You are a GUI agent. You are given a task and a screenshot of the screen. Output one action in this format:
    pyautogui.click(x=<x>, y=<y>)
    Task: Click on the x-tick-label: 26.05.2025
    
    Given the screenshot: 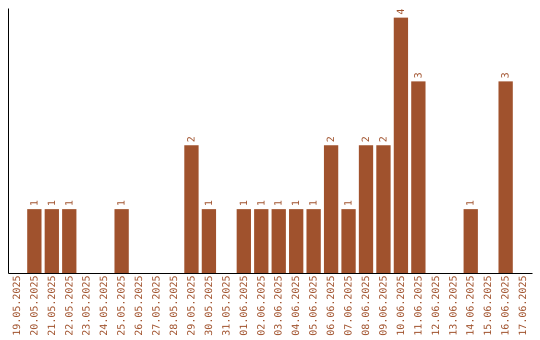 What is the action you would take?
    pyautogui.click(x=140, y=306)
    